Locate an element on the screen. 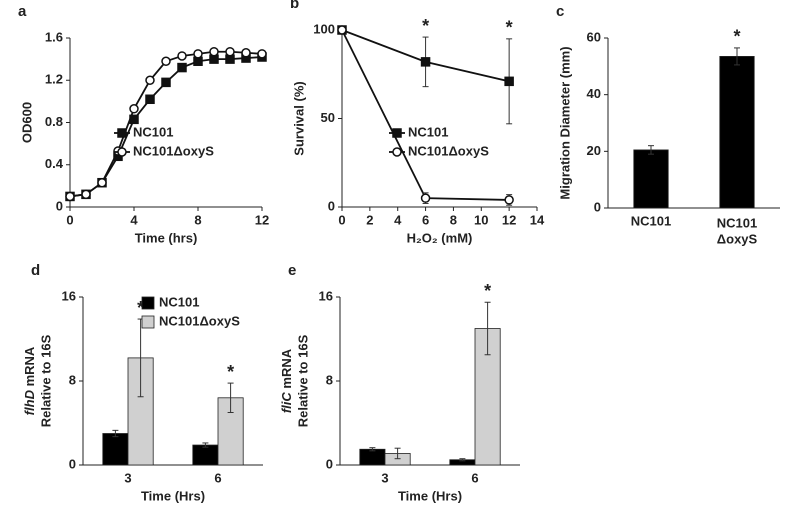  panel-label: c is located at coordinates (560, 11).